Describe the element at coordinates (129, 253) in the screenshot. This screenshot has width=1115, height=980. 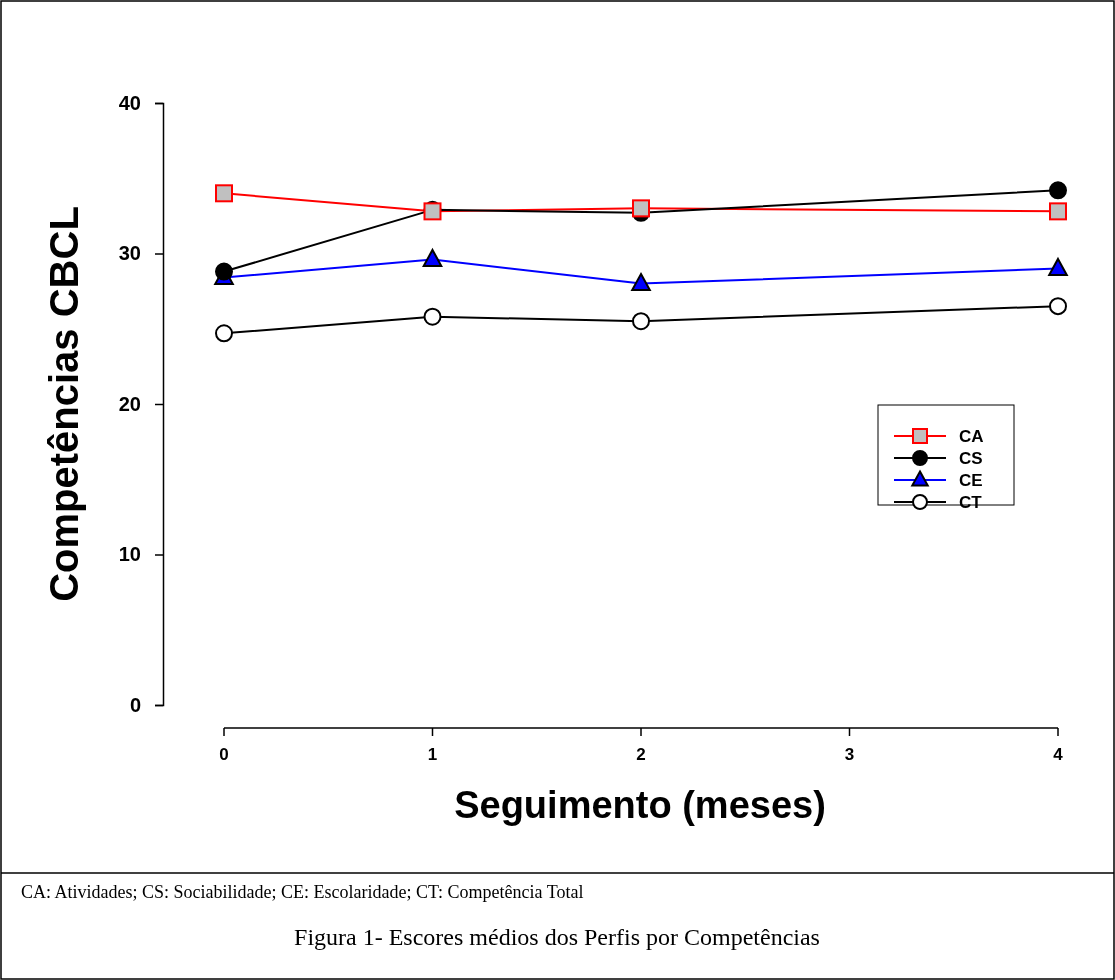
I see `y-tick-label: 30` at that location.